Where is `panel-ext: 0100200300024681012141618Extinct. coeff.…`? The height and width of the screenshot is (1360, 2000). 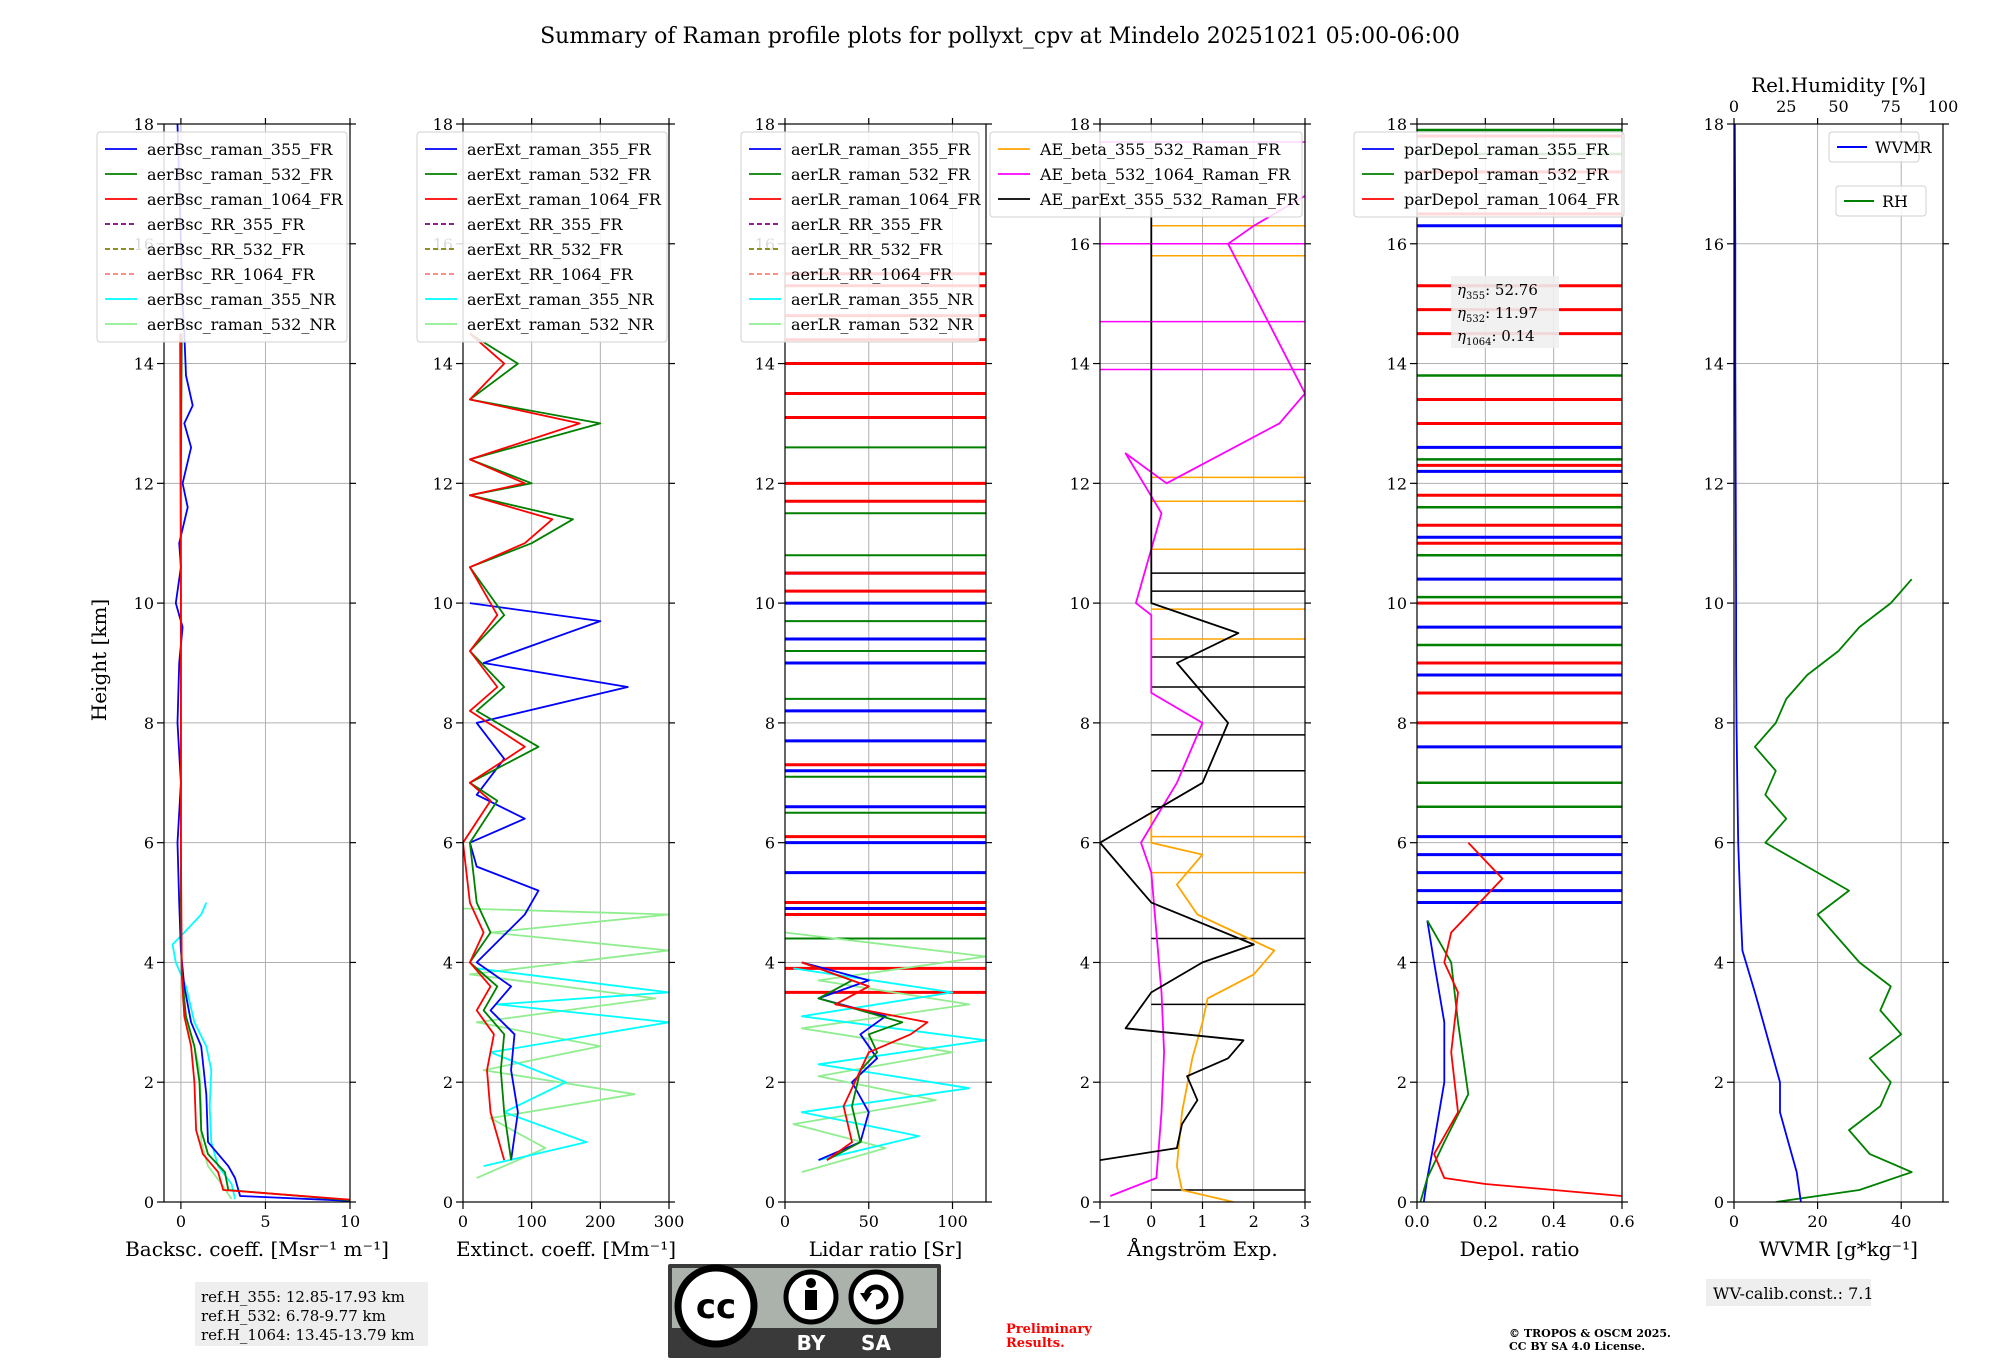
panel-ext: 0100200300024681012141618Extinct. coeff.… is located at coordinates (550, 688).